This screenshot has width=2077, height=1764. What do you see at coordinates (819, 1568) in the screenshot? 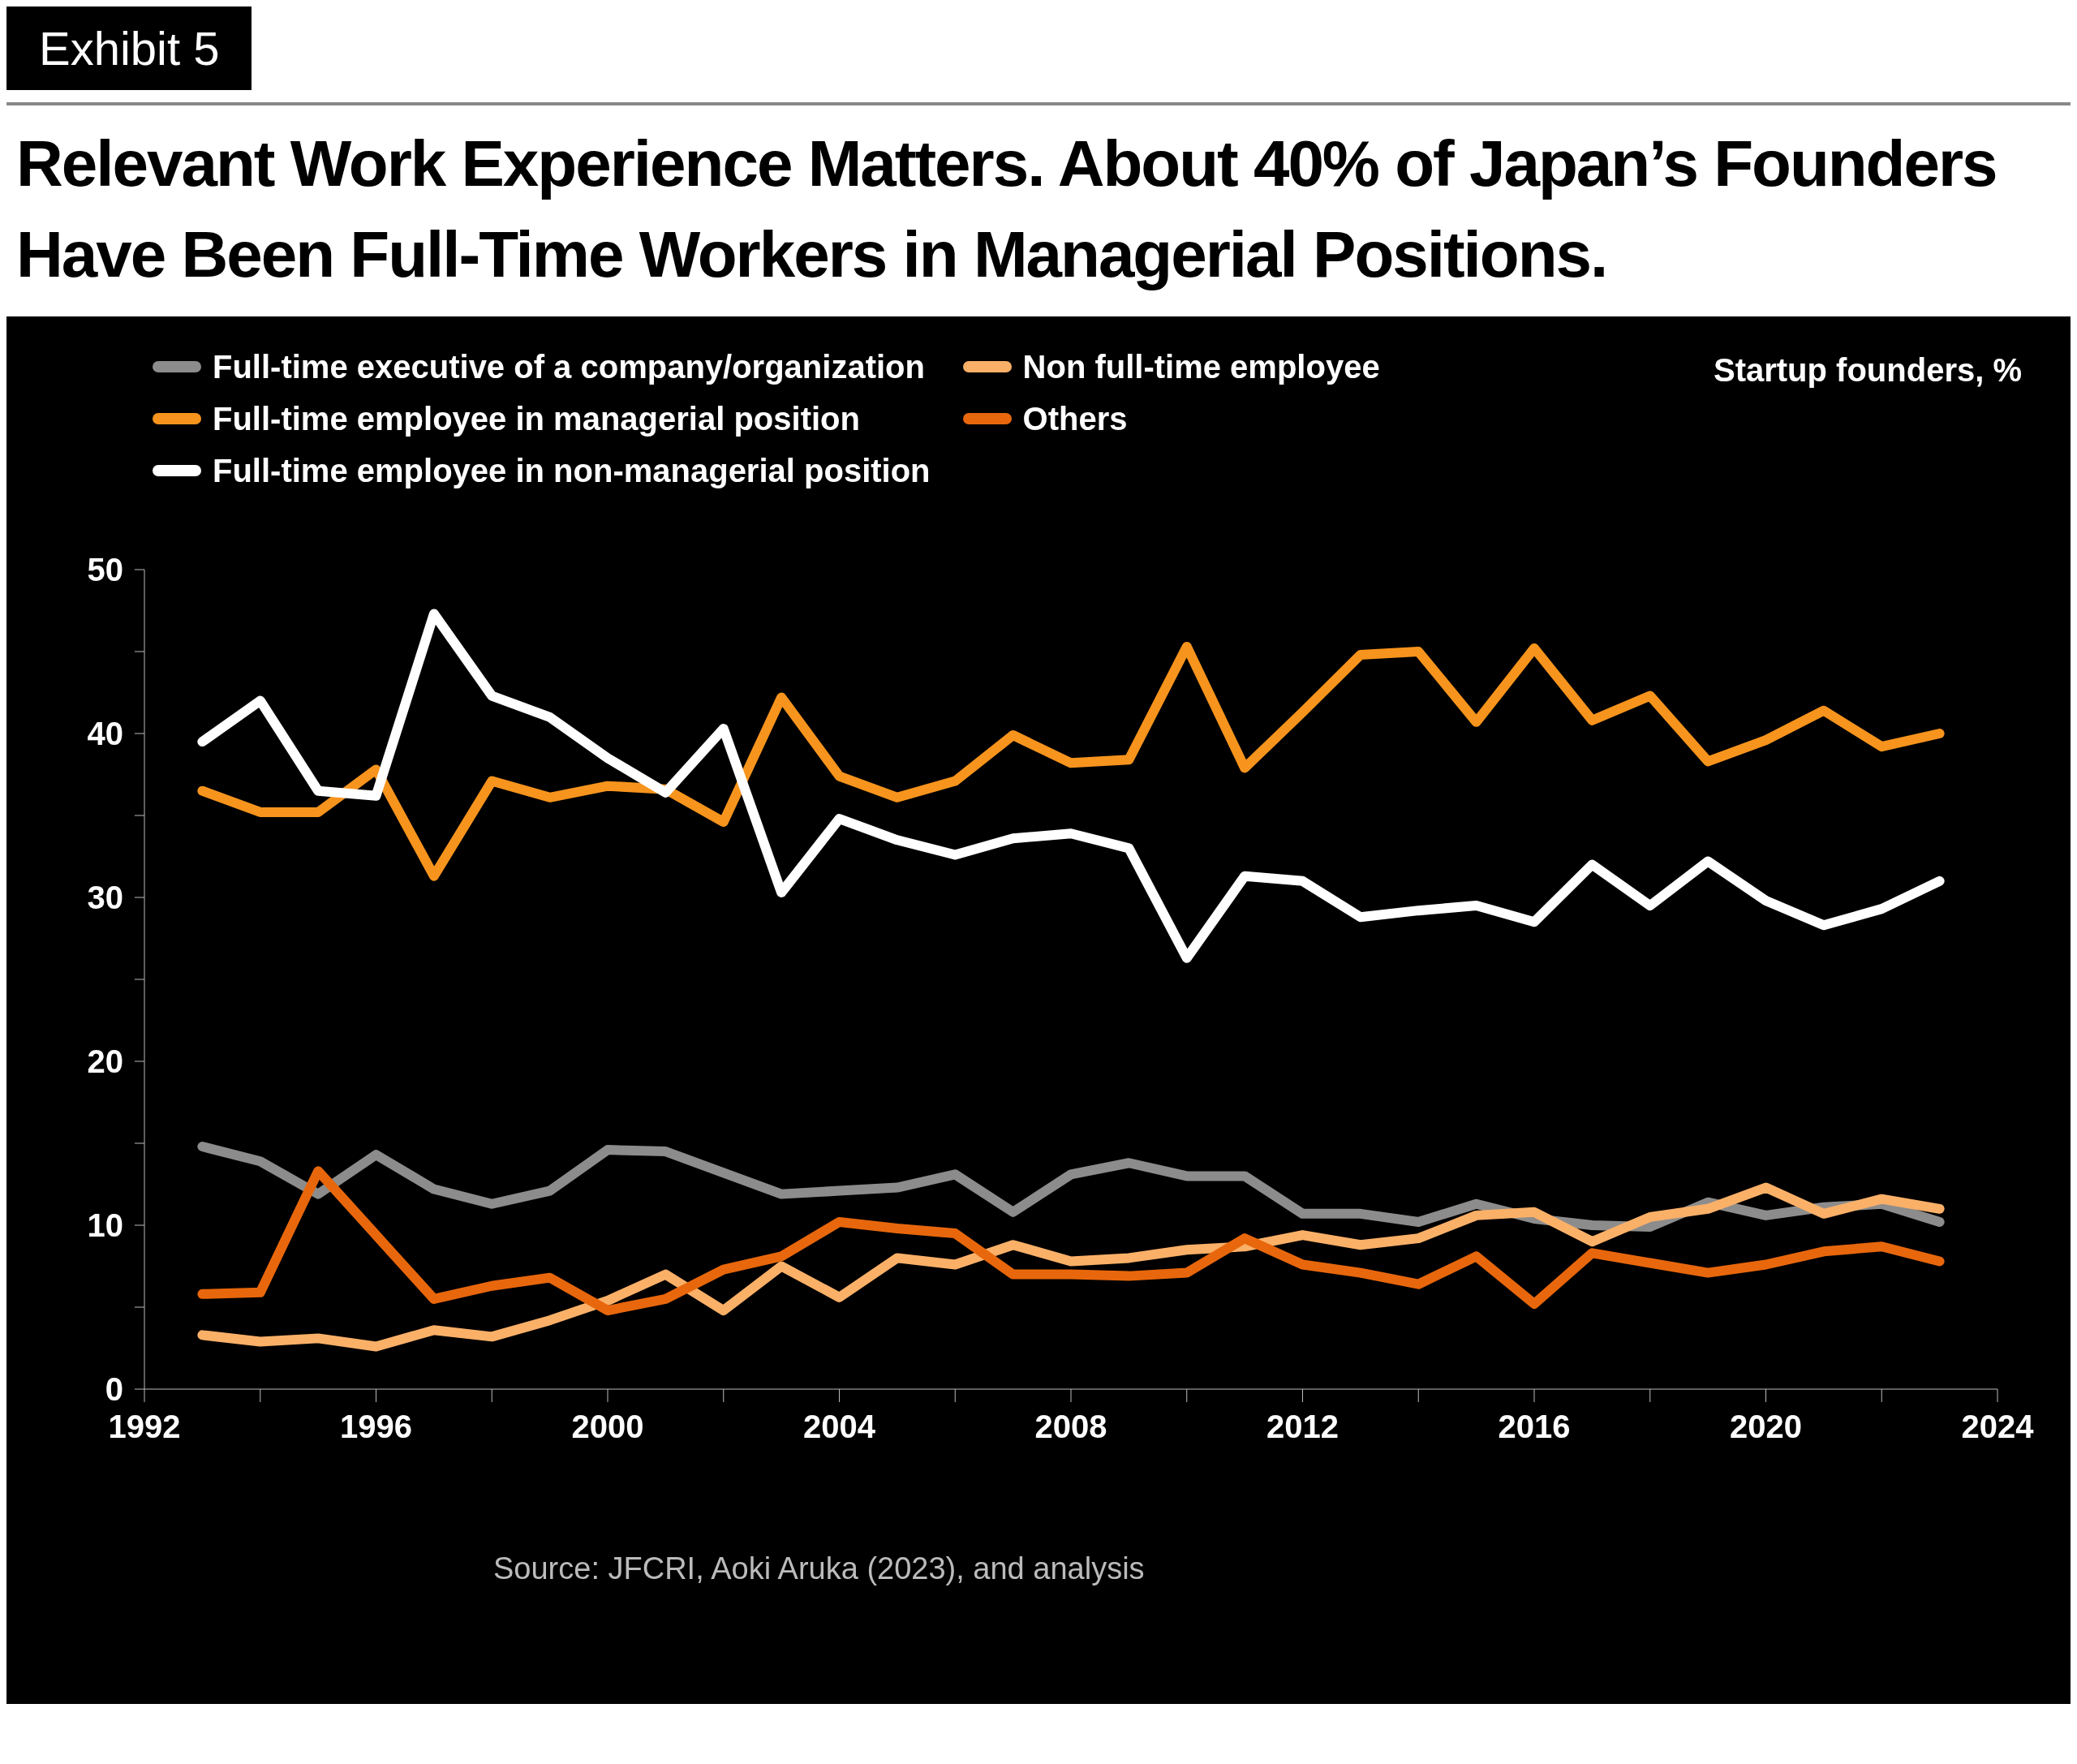
I see `source-note: Source: JFCRI, Aoki Aruka (2023), and analysis` at bounding box center [819, 1568].